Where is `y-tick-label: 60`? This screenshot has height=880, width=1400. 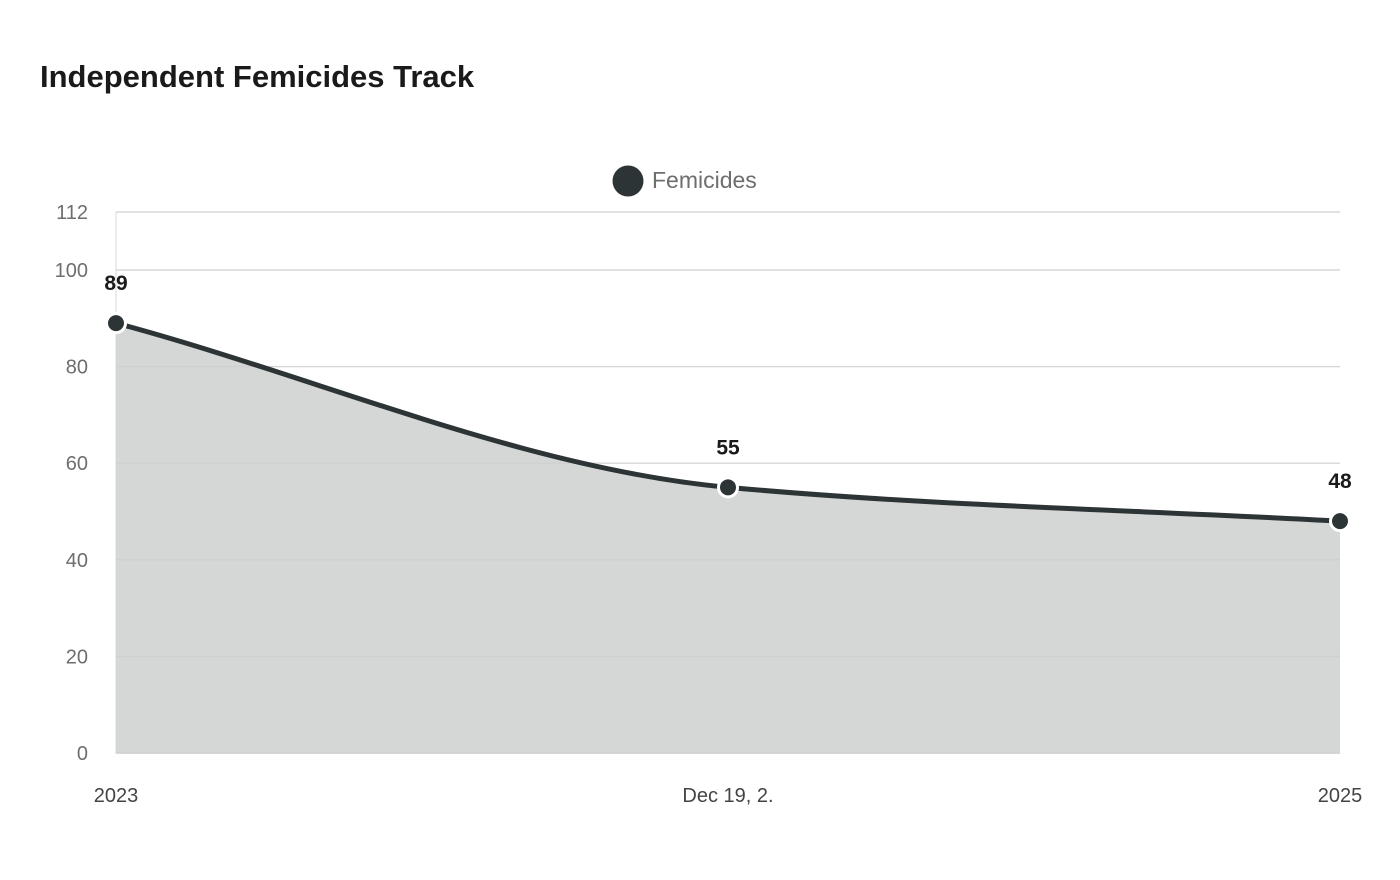
y-tick-label: 60 is located at coordinates (77, 464).